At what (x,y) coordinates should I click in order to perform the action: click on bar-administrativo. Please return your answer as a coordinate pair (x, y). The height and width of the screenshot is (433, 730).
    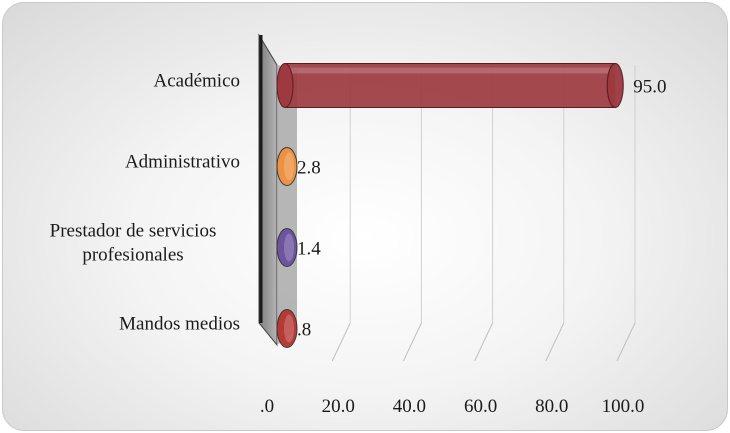
    Looking at the image, I should click on (287, 166).